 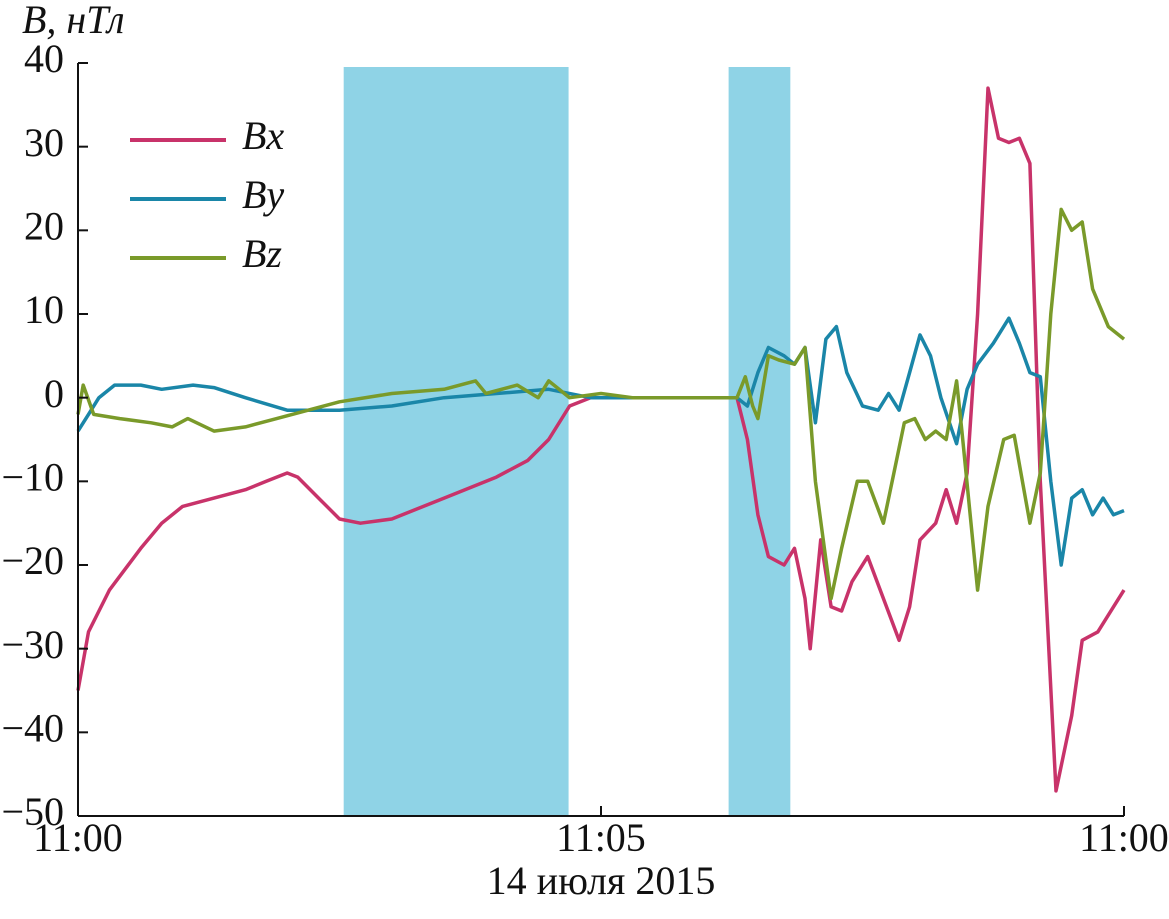 What do you see at coordinates (263, 194) in the screenshot?
I see `legend-label: By` at bounding box center [263, 194].